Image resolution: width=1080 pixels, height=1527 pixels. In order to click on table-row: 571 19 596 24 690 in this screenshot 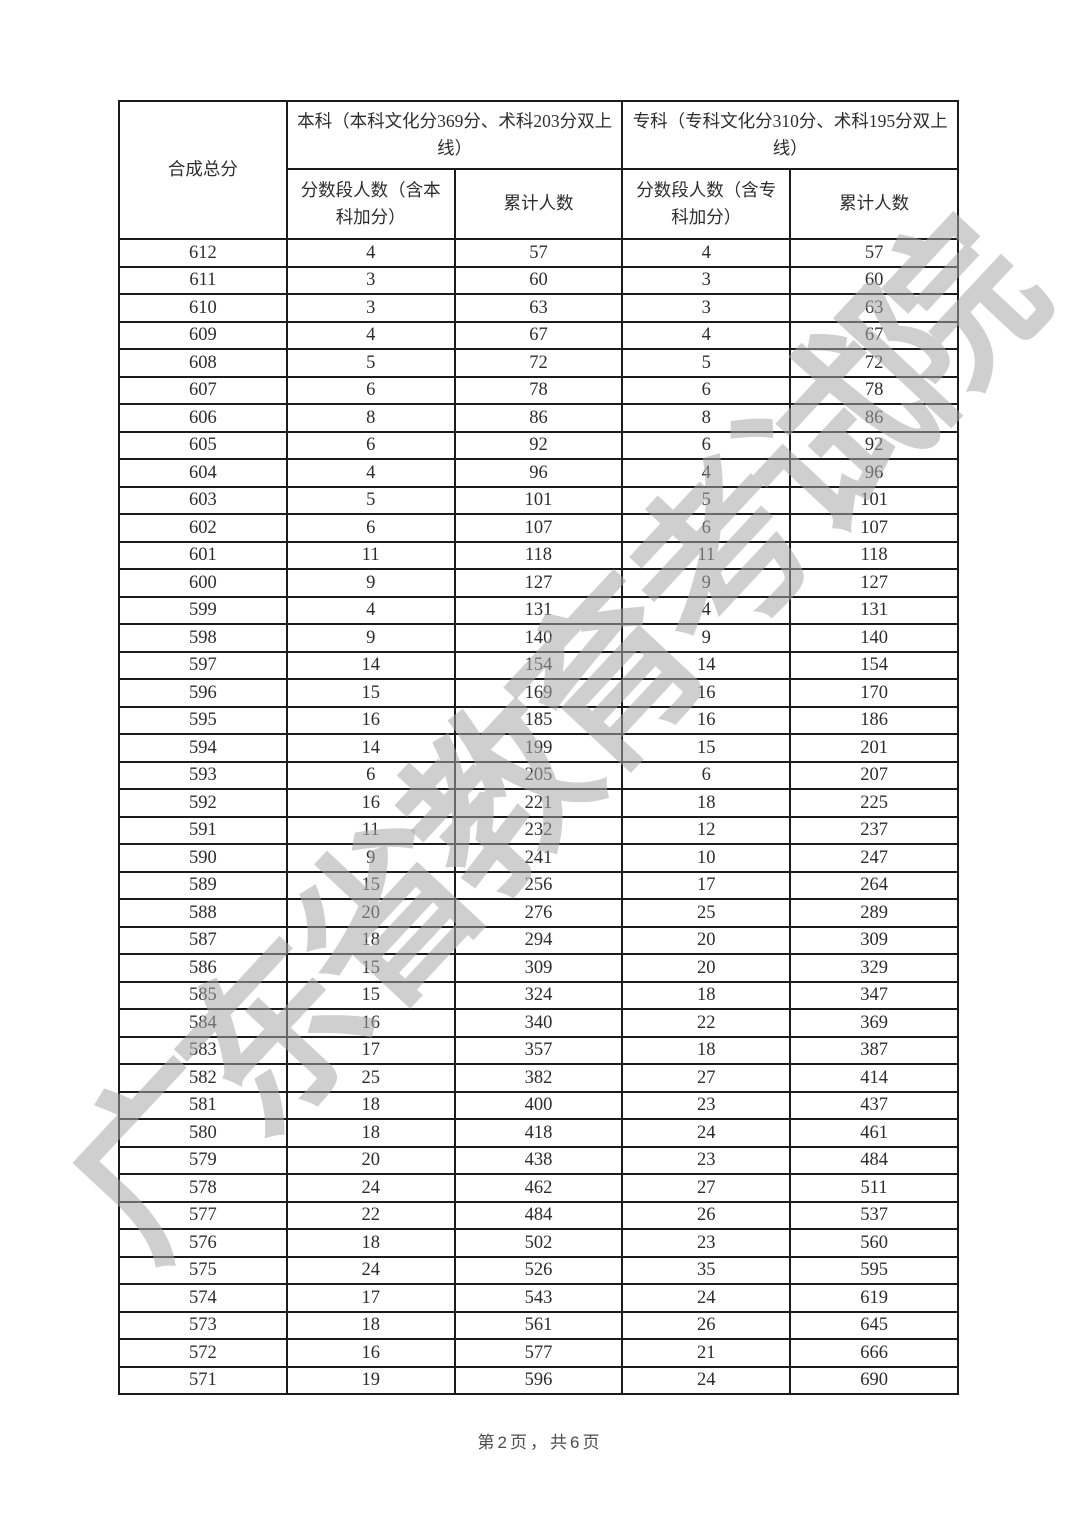, I will do `click(538, 1380)`.